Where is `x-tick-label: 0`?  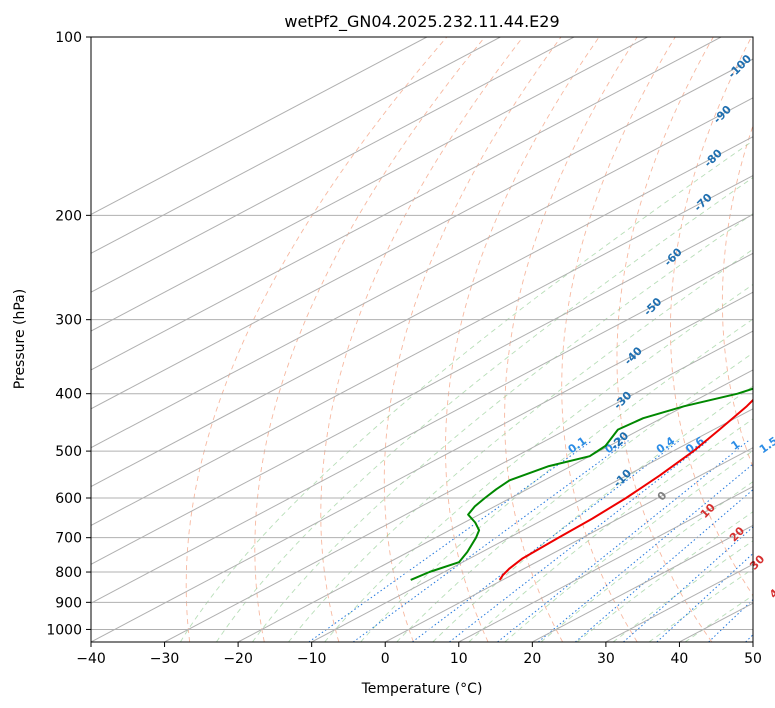 x-tick-label: 0 is located at coordinates (385, 659).